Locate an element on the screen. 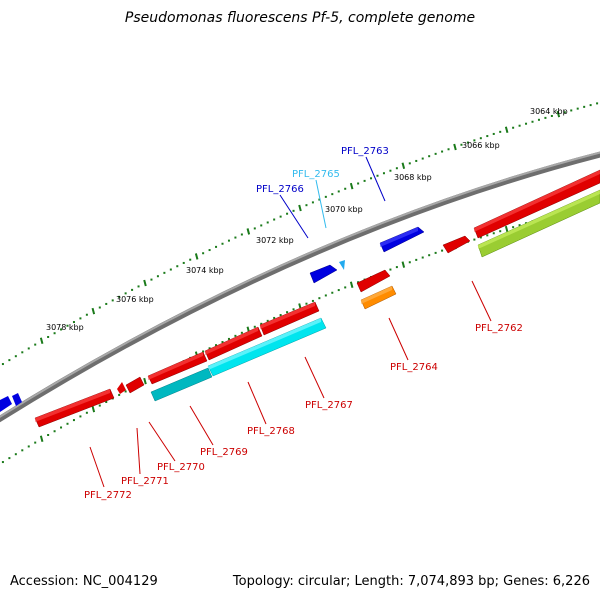 The image size is (600, 600). gene-pfl-2762b is located at coordinates (456, 244).